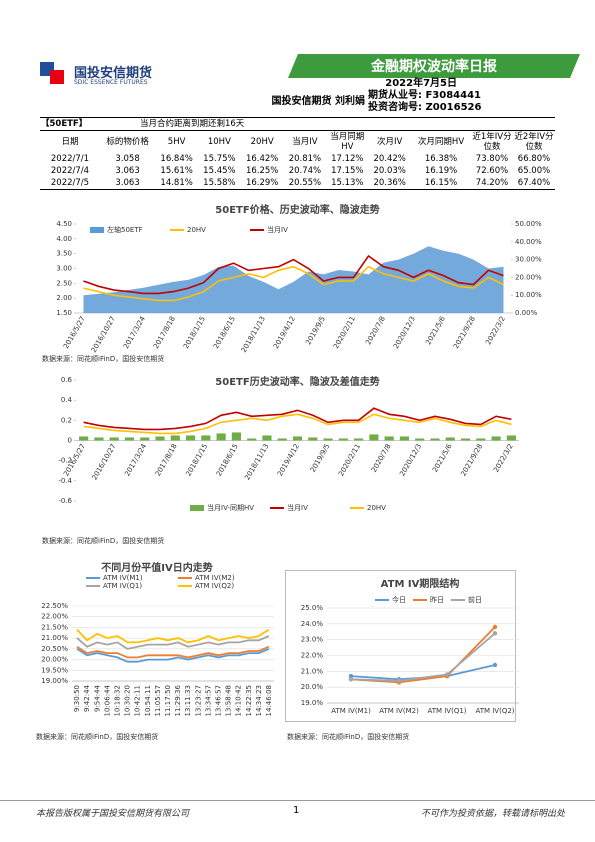 Image resolution: width=595 pixels, height=842 pixels. Describe the element at coordinates (54, 606) in the screenshot. I see `y-tick-label: 22.50%` at that location.